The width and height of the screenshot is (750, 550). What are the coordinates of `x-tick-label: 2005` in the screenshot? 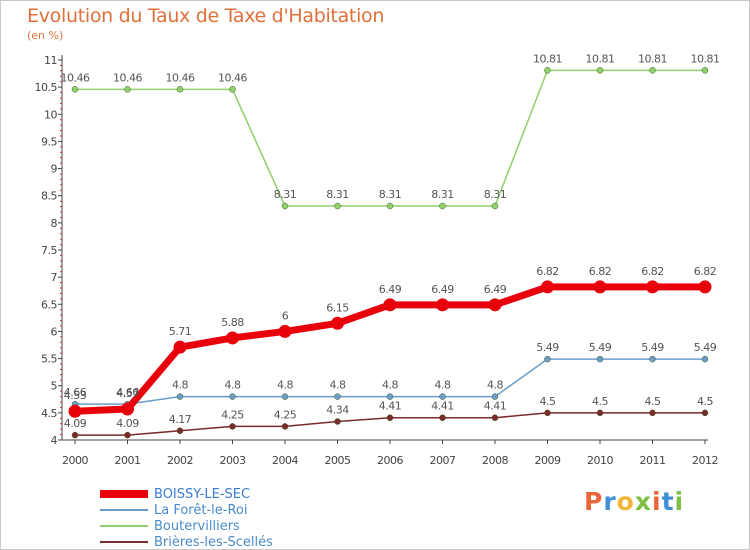 It's located at (338, 460).